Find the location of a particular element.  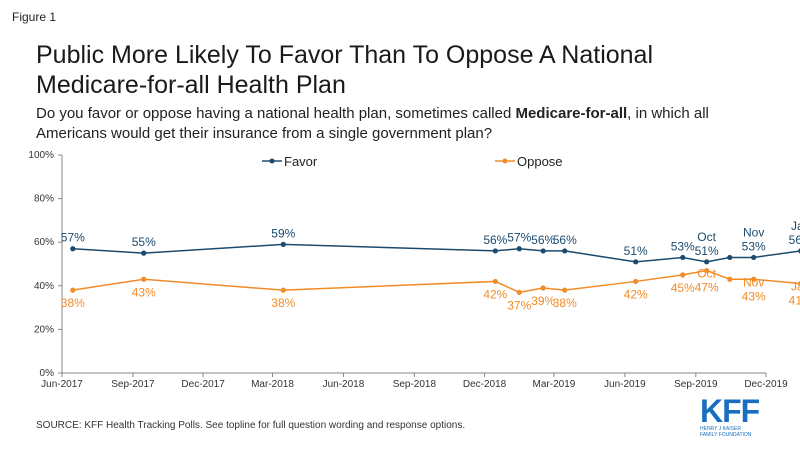

favor-month-label: Jan is located at coordinates (795, 226).